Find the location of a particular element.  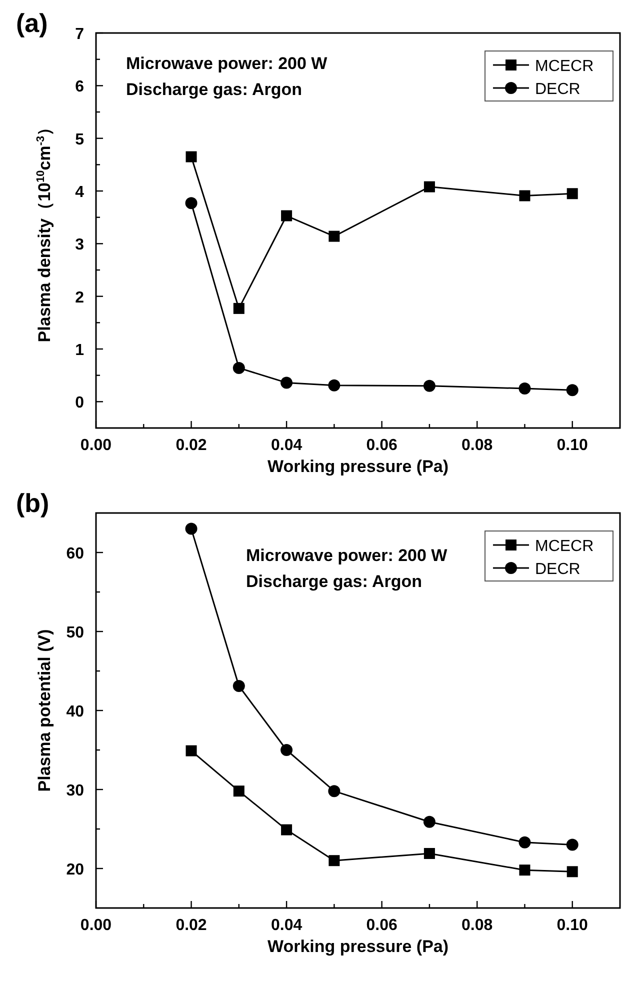

y-tick-label: 0 is located at coordinates (79, 403).